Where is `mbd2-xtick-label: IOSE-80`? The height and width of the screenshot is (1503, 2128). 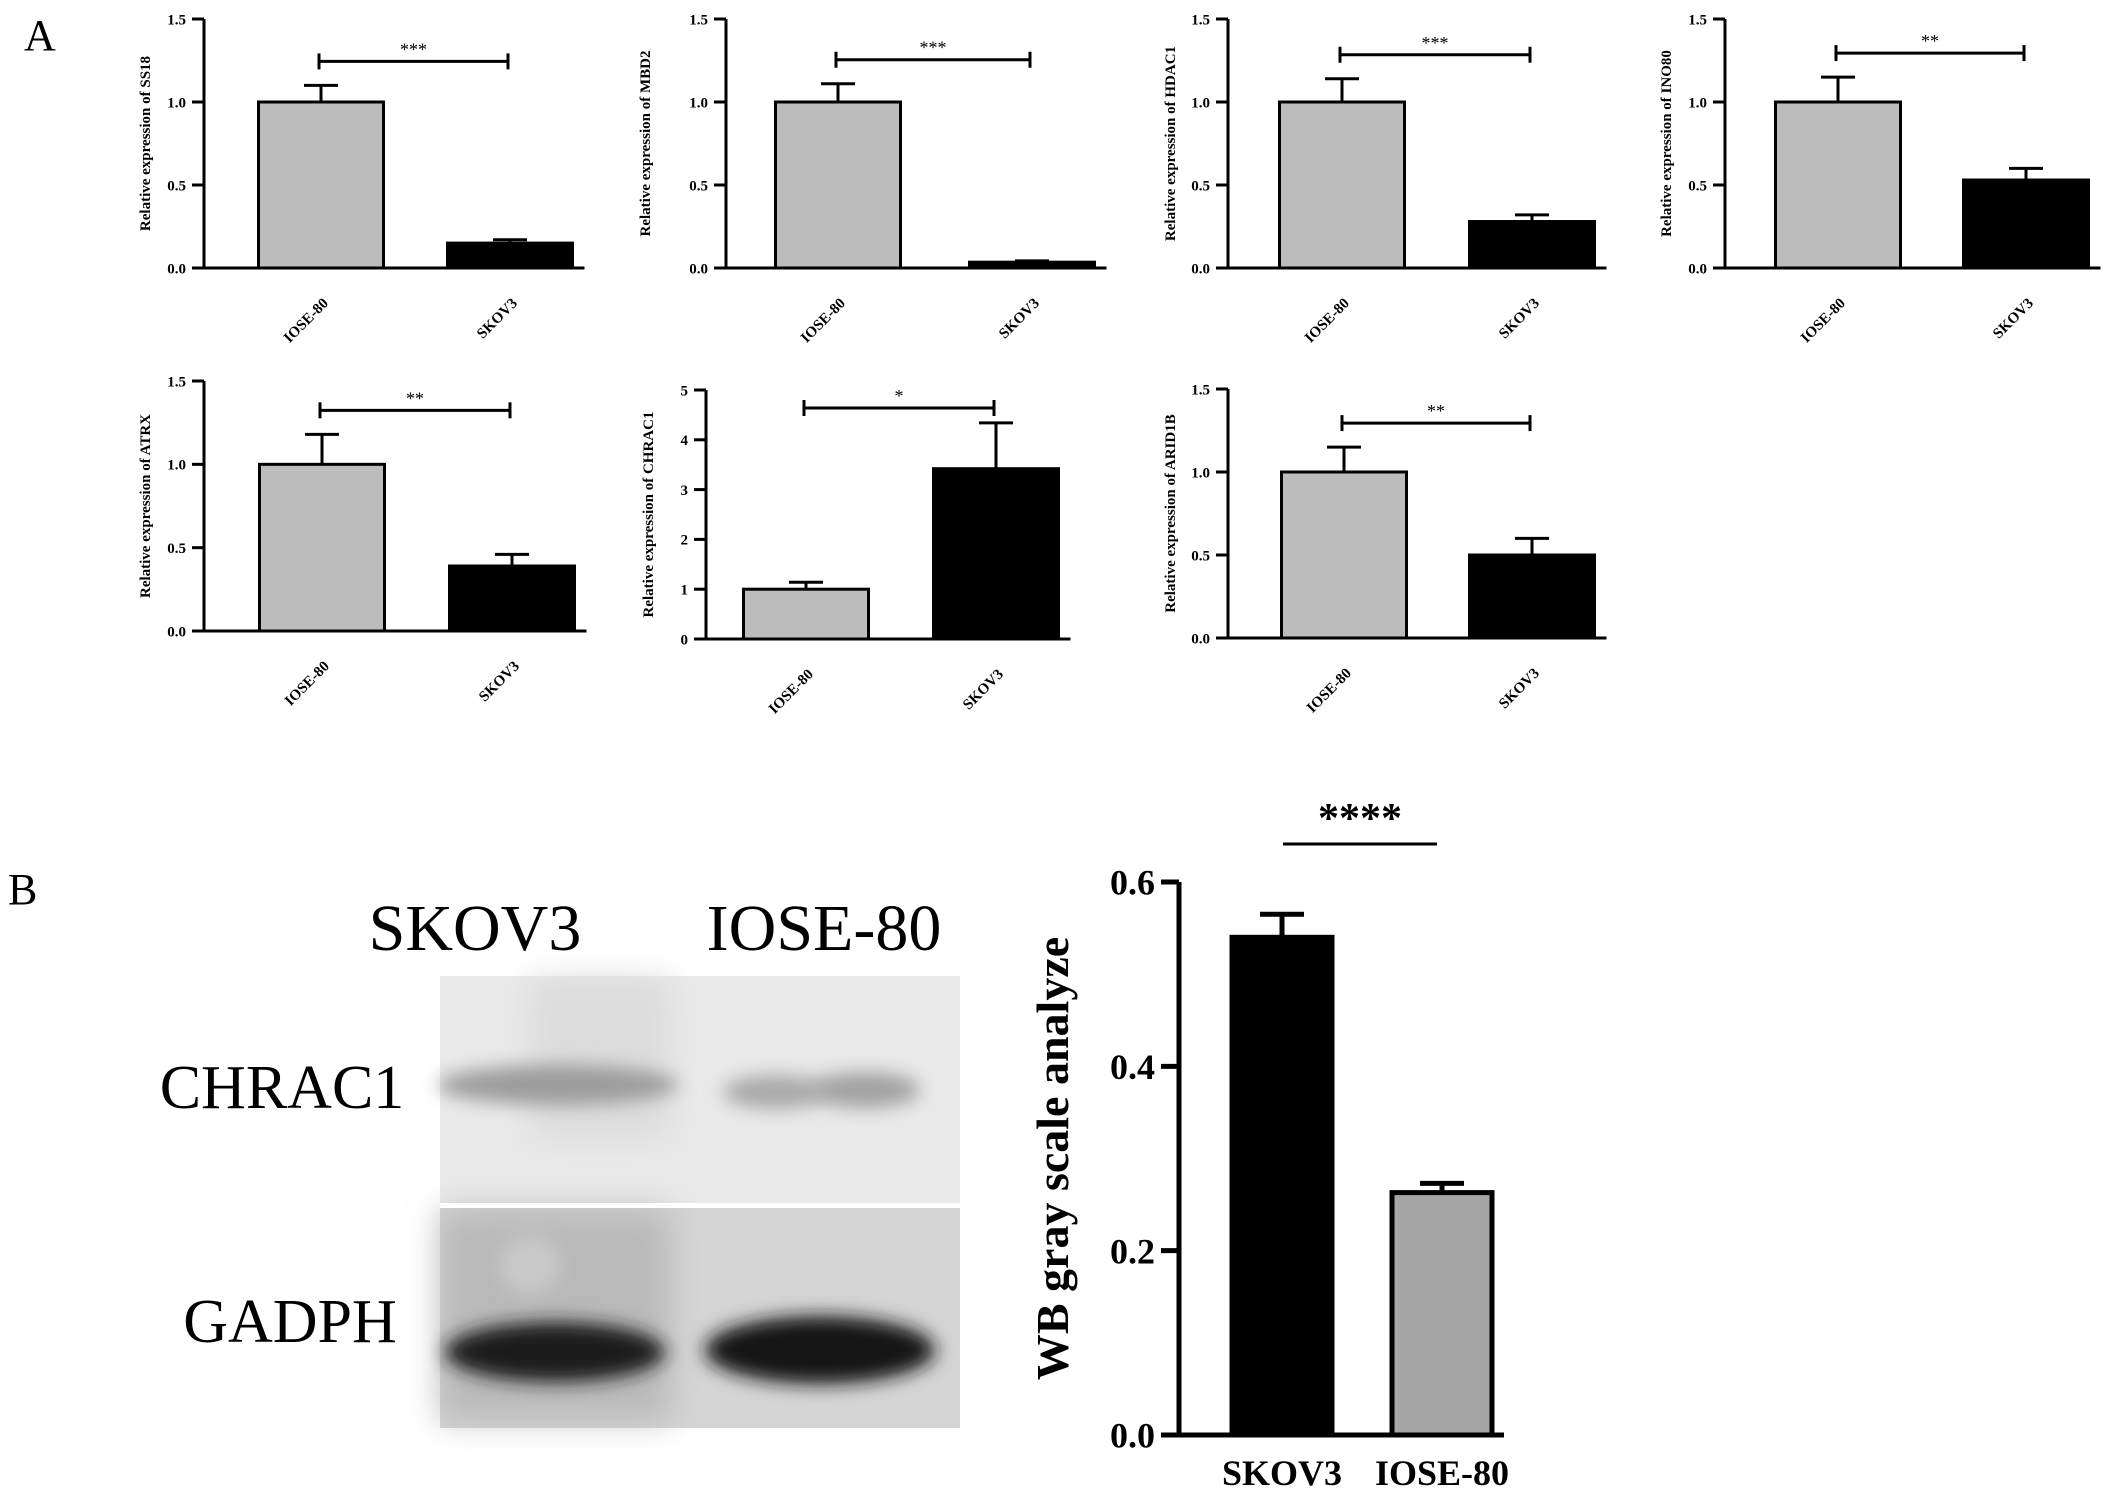 mbd2-xtick-label: IOSE-80 is located at coordinates (823, 321).